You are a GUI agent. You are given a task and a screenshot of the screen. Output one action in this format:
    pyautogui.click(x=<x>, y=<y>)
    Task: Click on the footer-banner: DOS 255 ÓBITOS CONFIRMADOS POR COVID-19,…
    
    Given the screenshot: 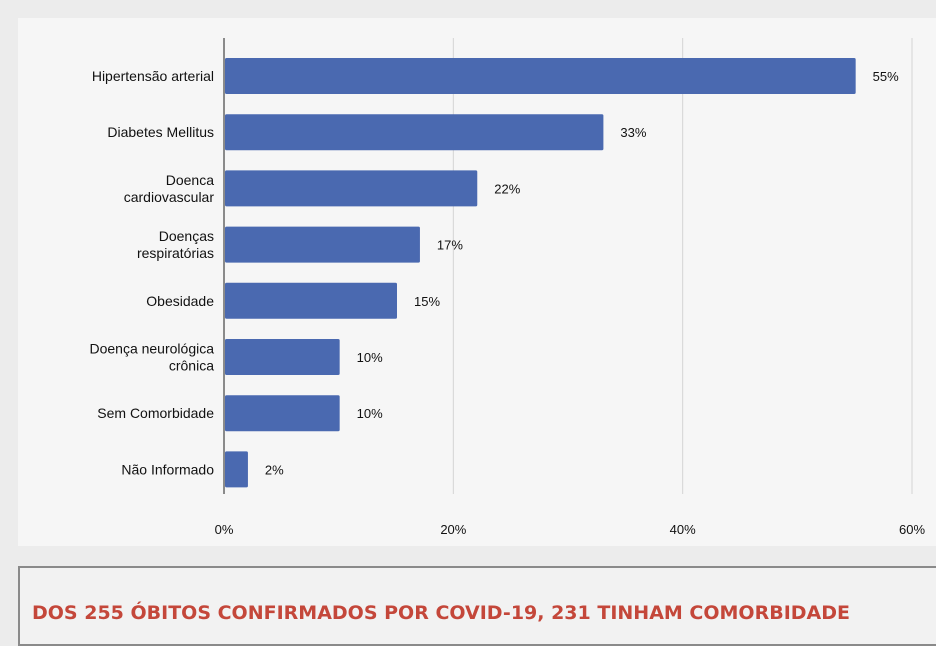 What is the action you would take?
    pyautogui.click(x=477, y=606)
    